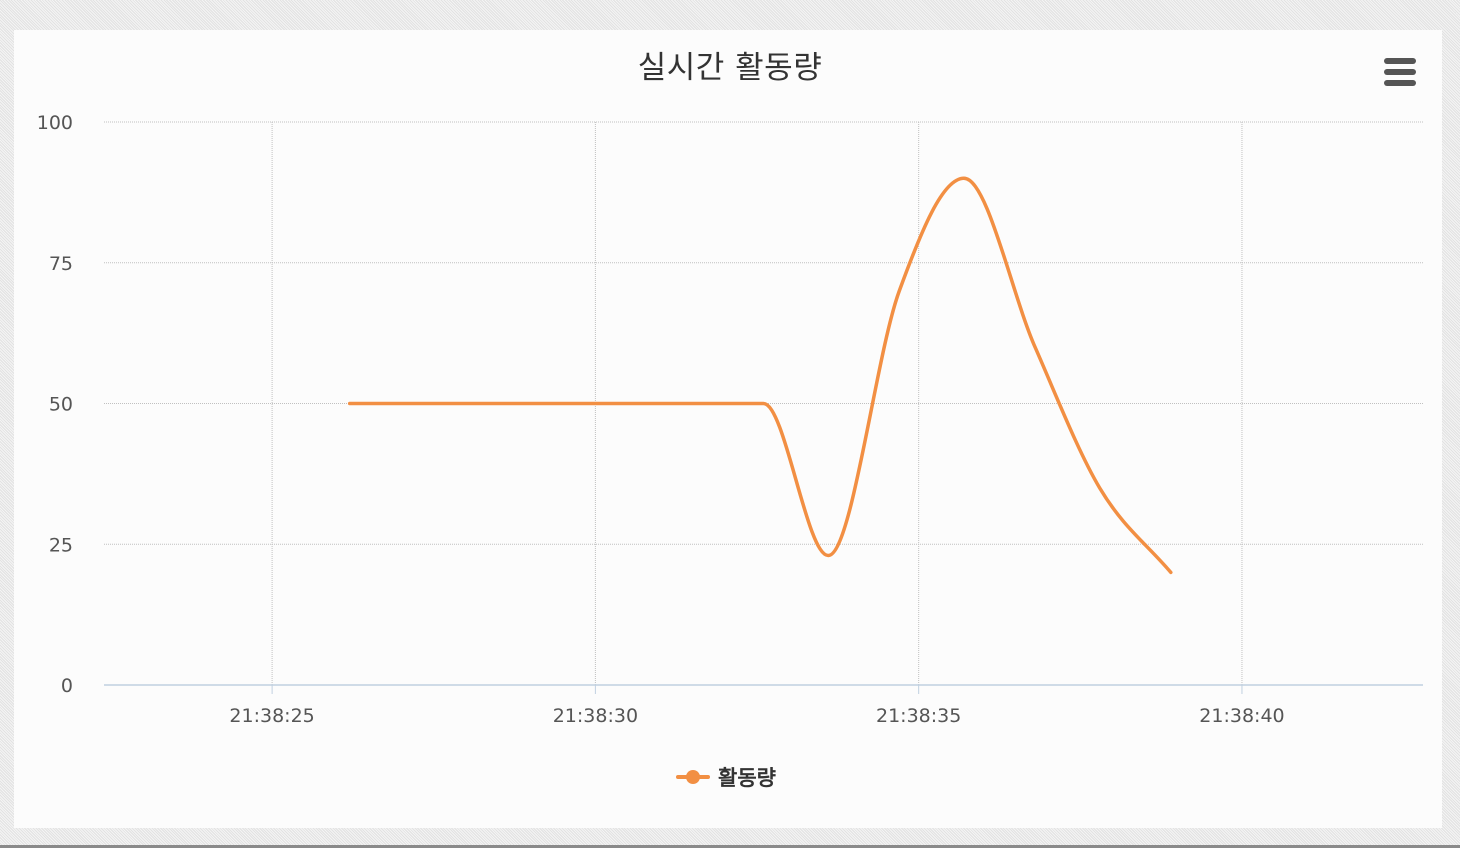 This screenshot has height=848, width=1460. What do you see at coordinates (693, 777) in the screenshot?
I see `legend-line-marker-icon` at bounding box center [693, 777].